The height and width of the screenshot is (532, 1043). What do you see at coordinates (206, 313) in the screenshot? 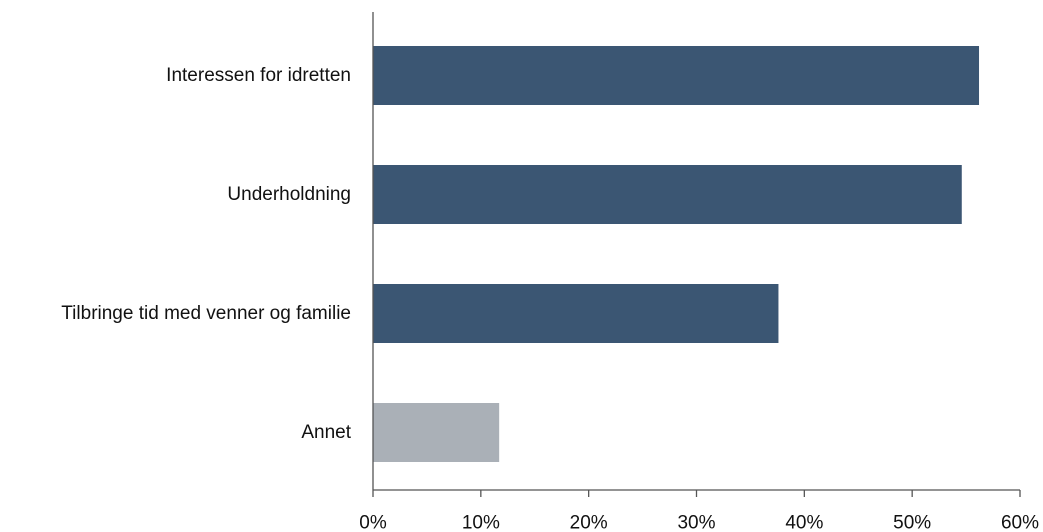
I see `category-label-tilbringe-tid-med-venner-og-familie: Tilbringe tid med venner og familie` at bounding box center [206, 313].